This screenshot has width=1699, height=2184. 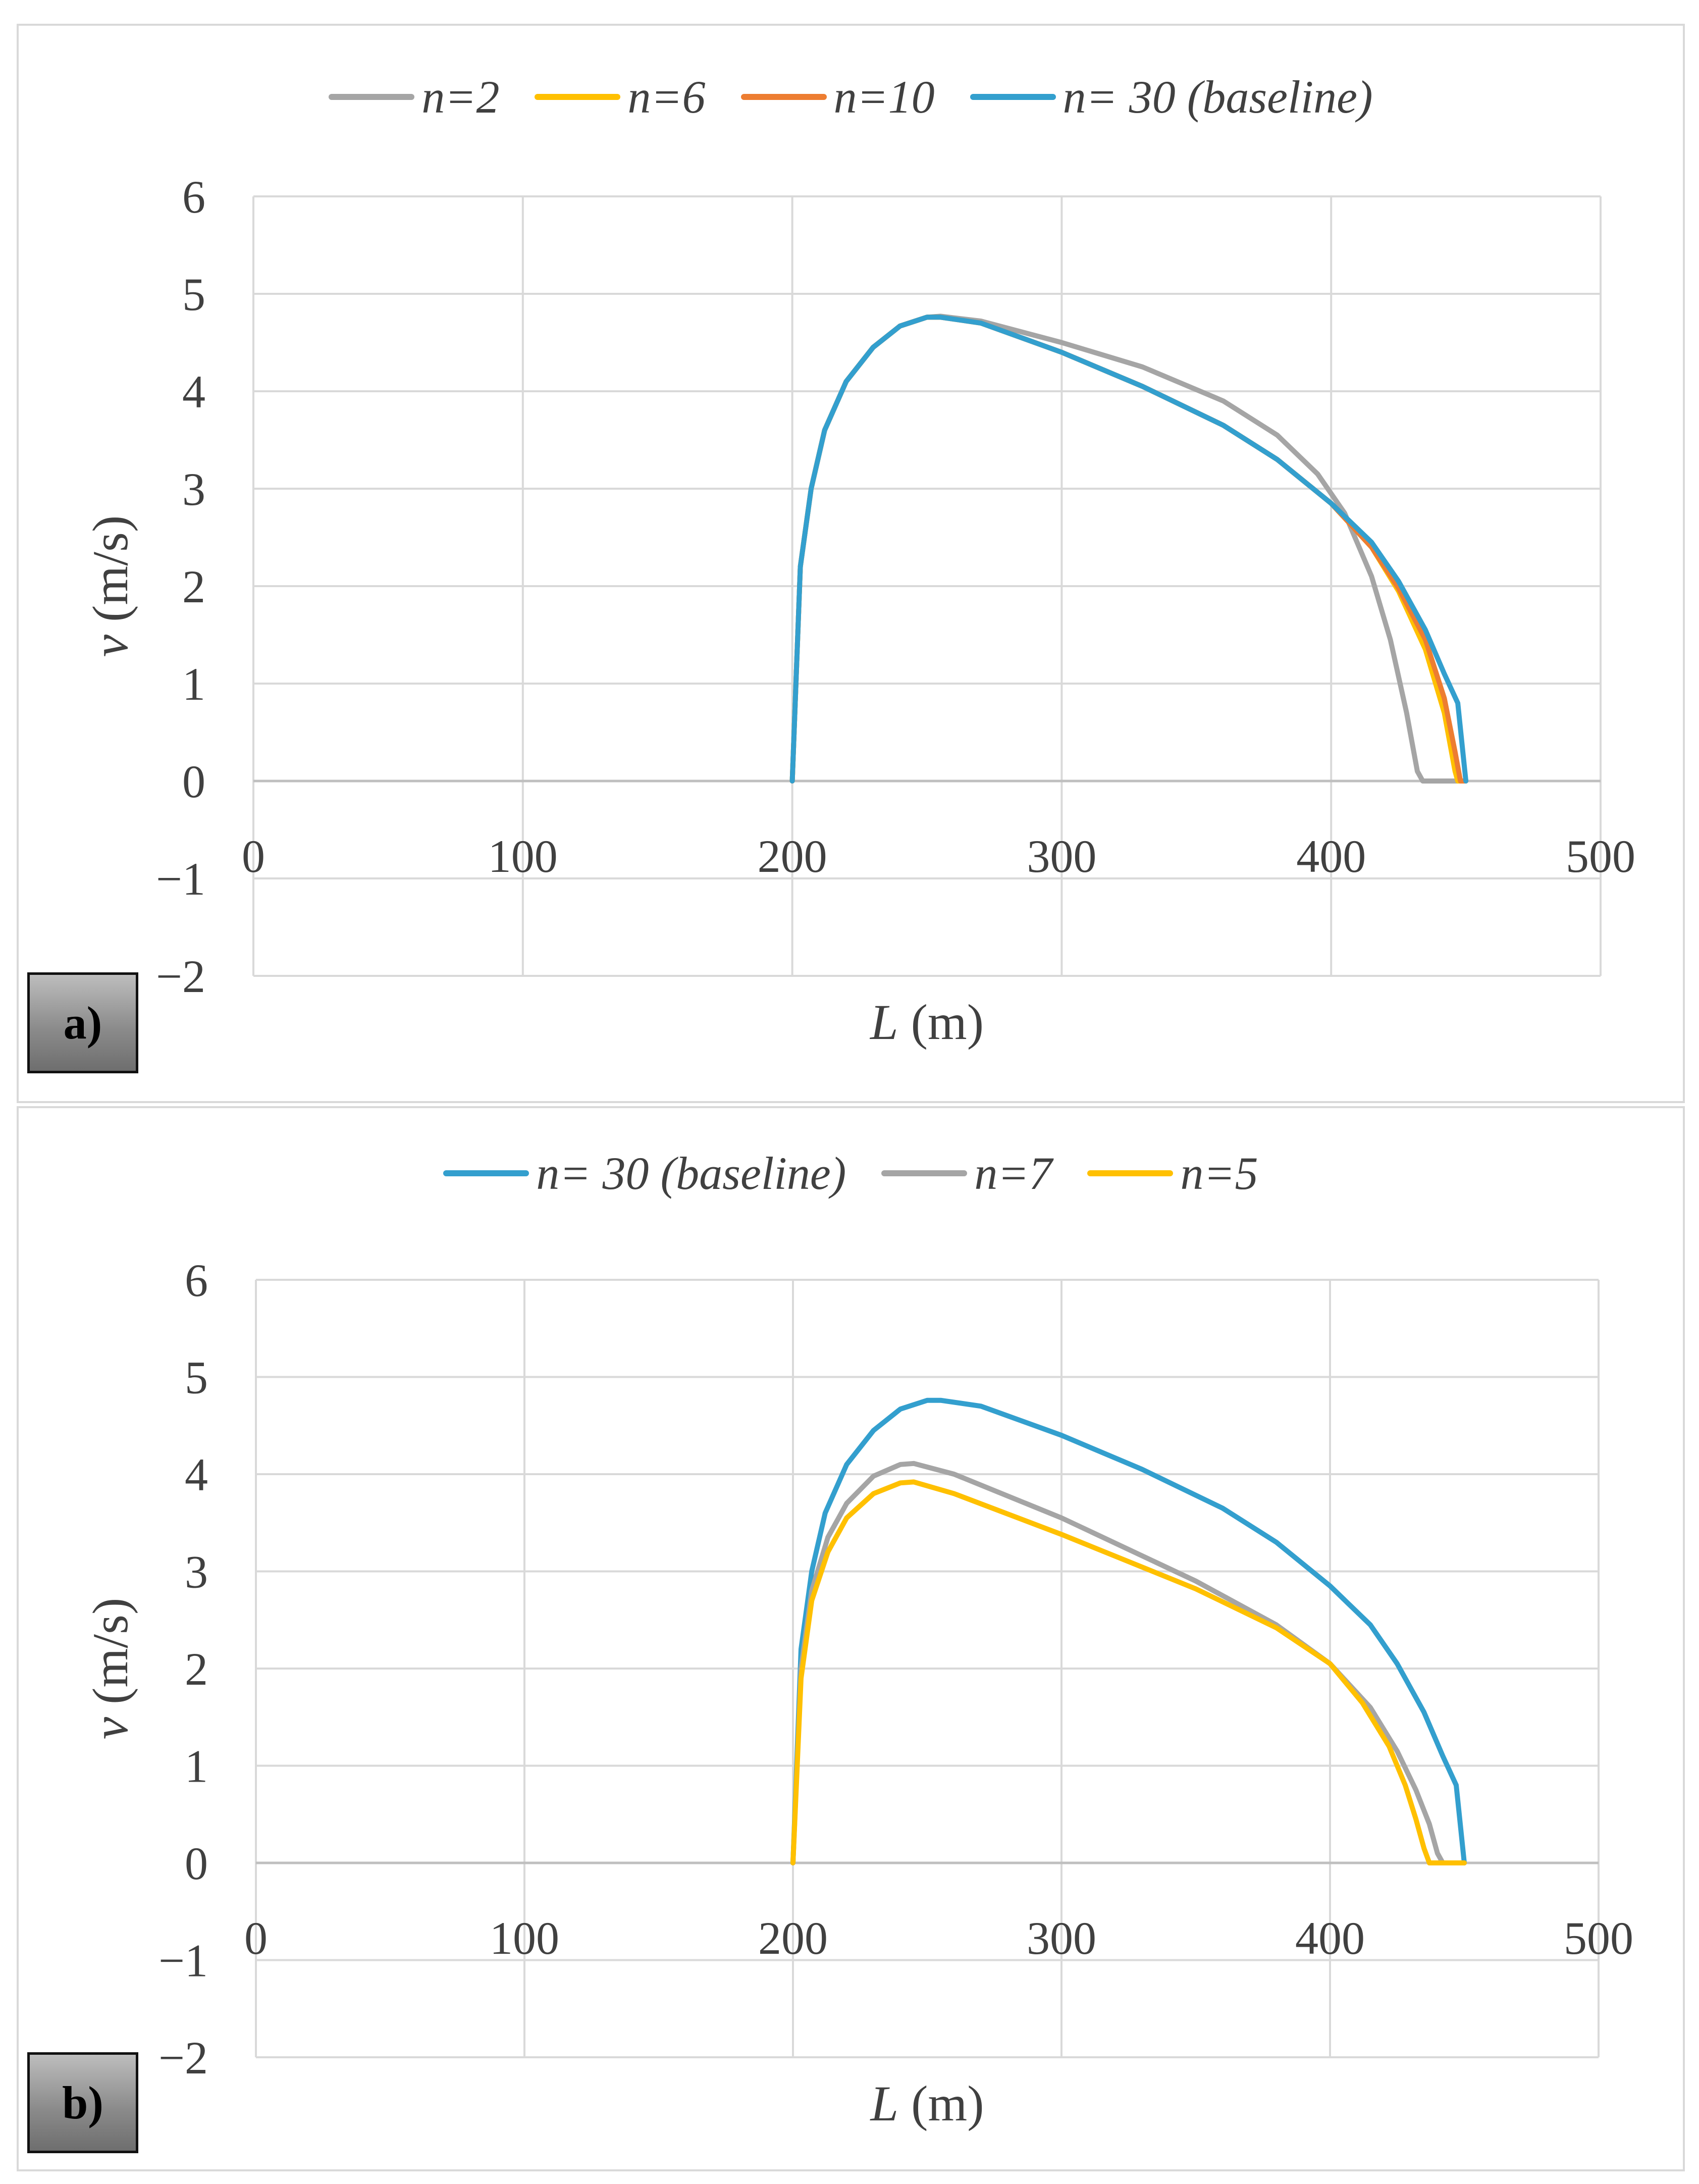 I want to click on legend-item: n=2, so click(x=414, y=97).